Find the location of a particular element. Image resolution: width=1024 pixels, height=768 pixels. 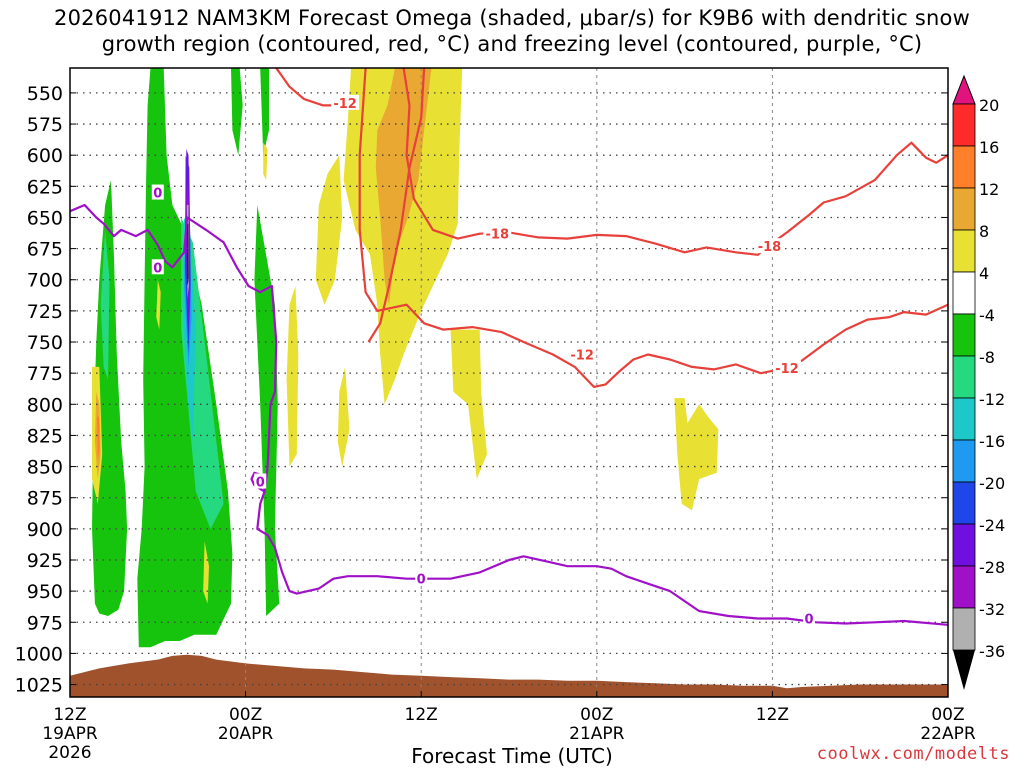

x-tick-label-1-1: 20APR is located at coordinates (246, 734).